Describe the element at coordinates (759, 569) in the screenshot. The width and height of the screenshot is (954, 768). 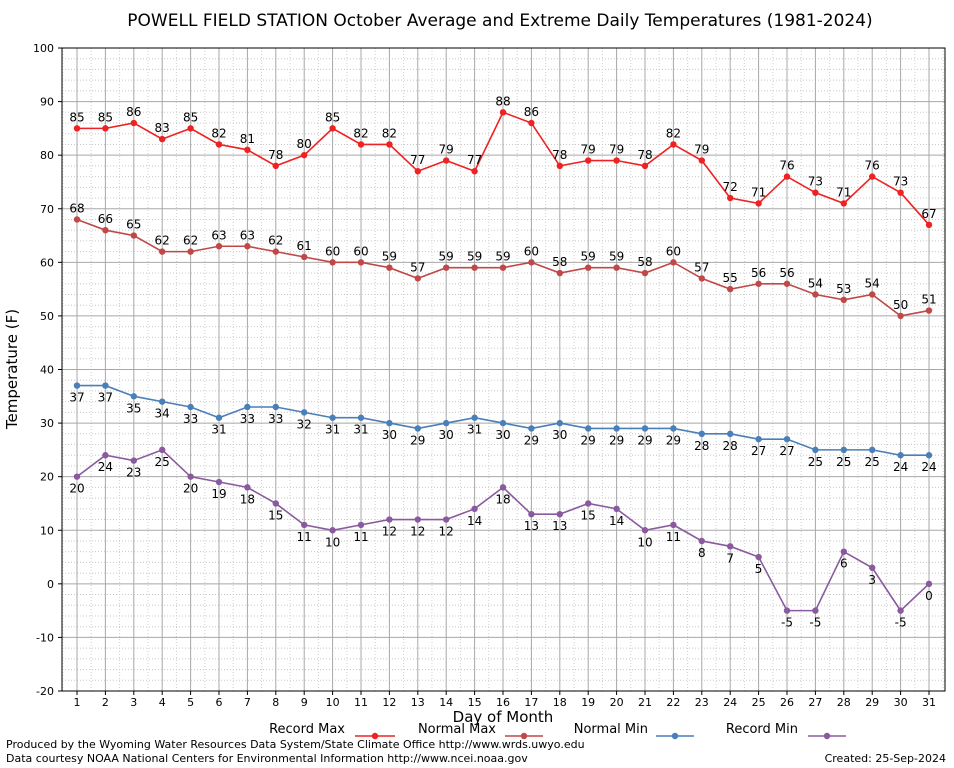
I see `data-label: 5` at that location.